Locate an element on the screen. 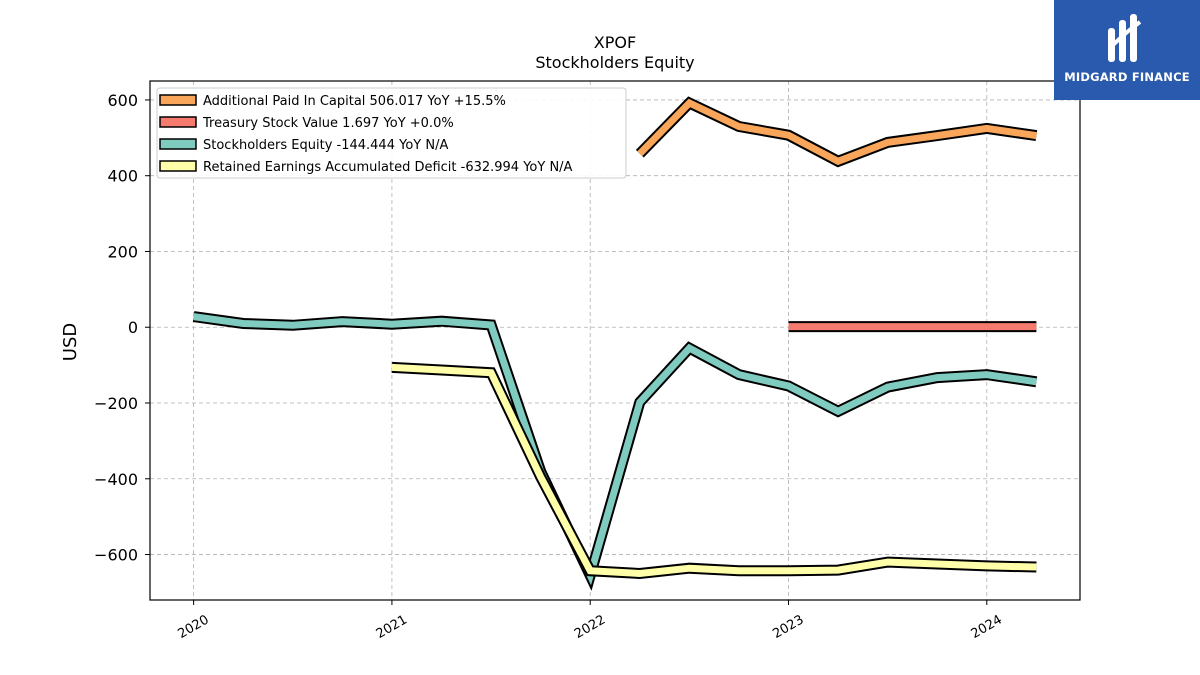  chart-subtitle: Stockholders Equity is located at coordinates (614, 62).